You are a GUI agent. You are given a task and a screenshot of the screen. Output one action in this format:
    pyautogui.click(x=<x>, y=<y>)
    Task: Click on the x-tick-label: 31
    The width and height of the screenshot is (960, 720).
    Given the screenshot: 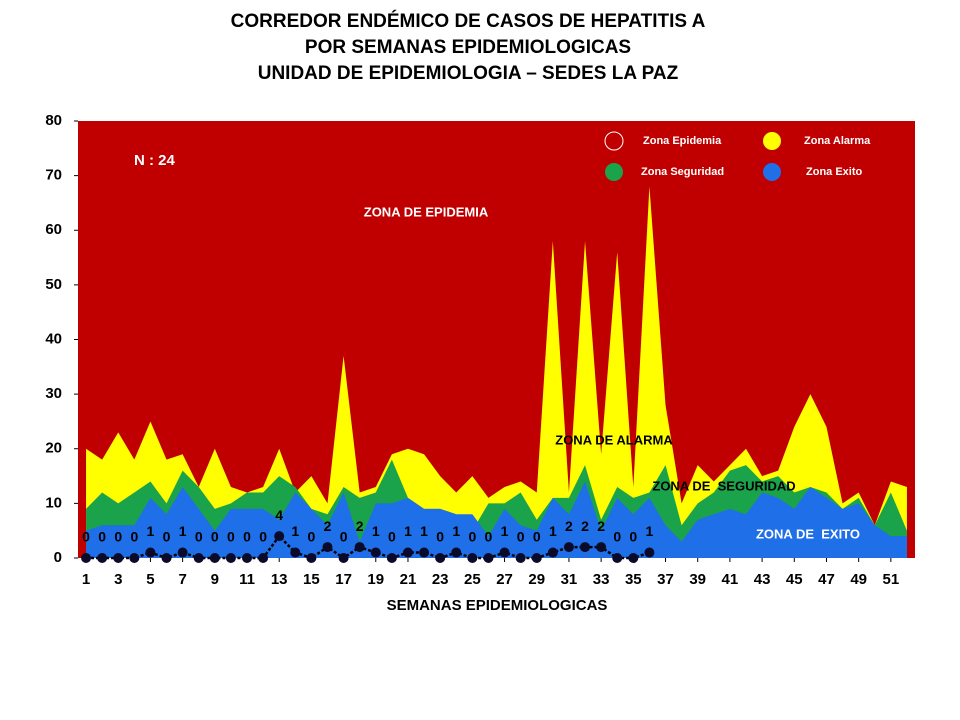 What is the action you would take?
    pyautogui.click(x=569, y=579)
    